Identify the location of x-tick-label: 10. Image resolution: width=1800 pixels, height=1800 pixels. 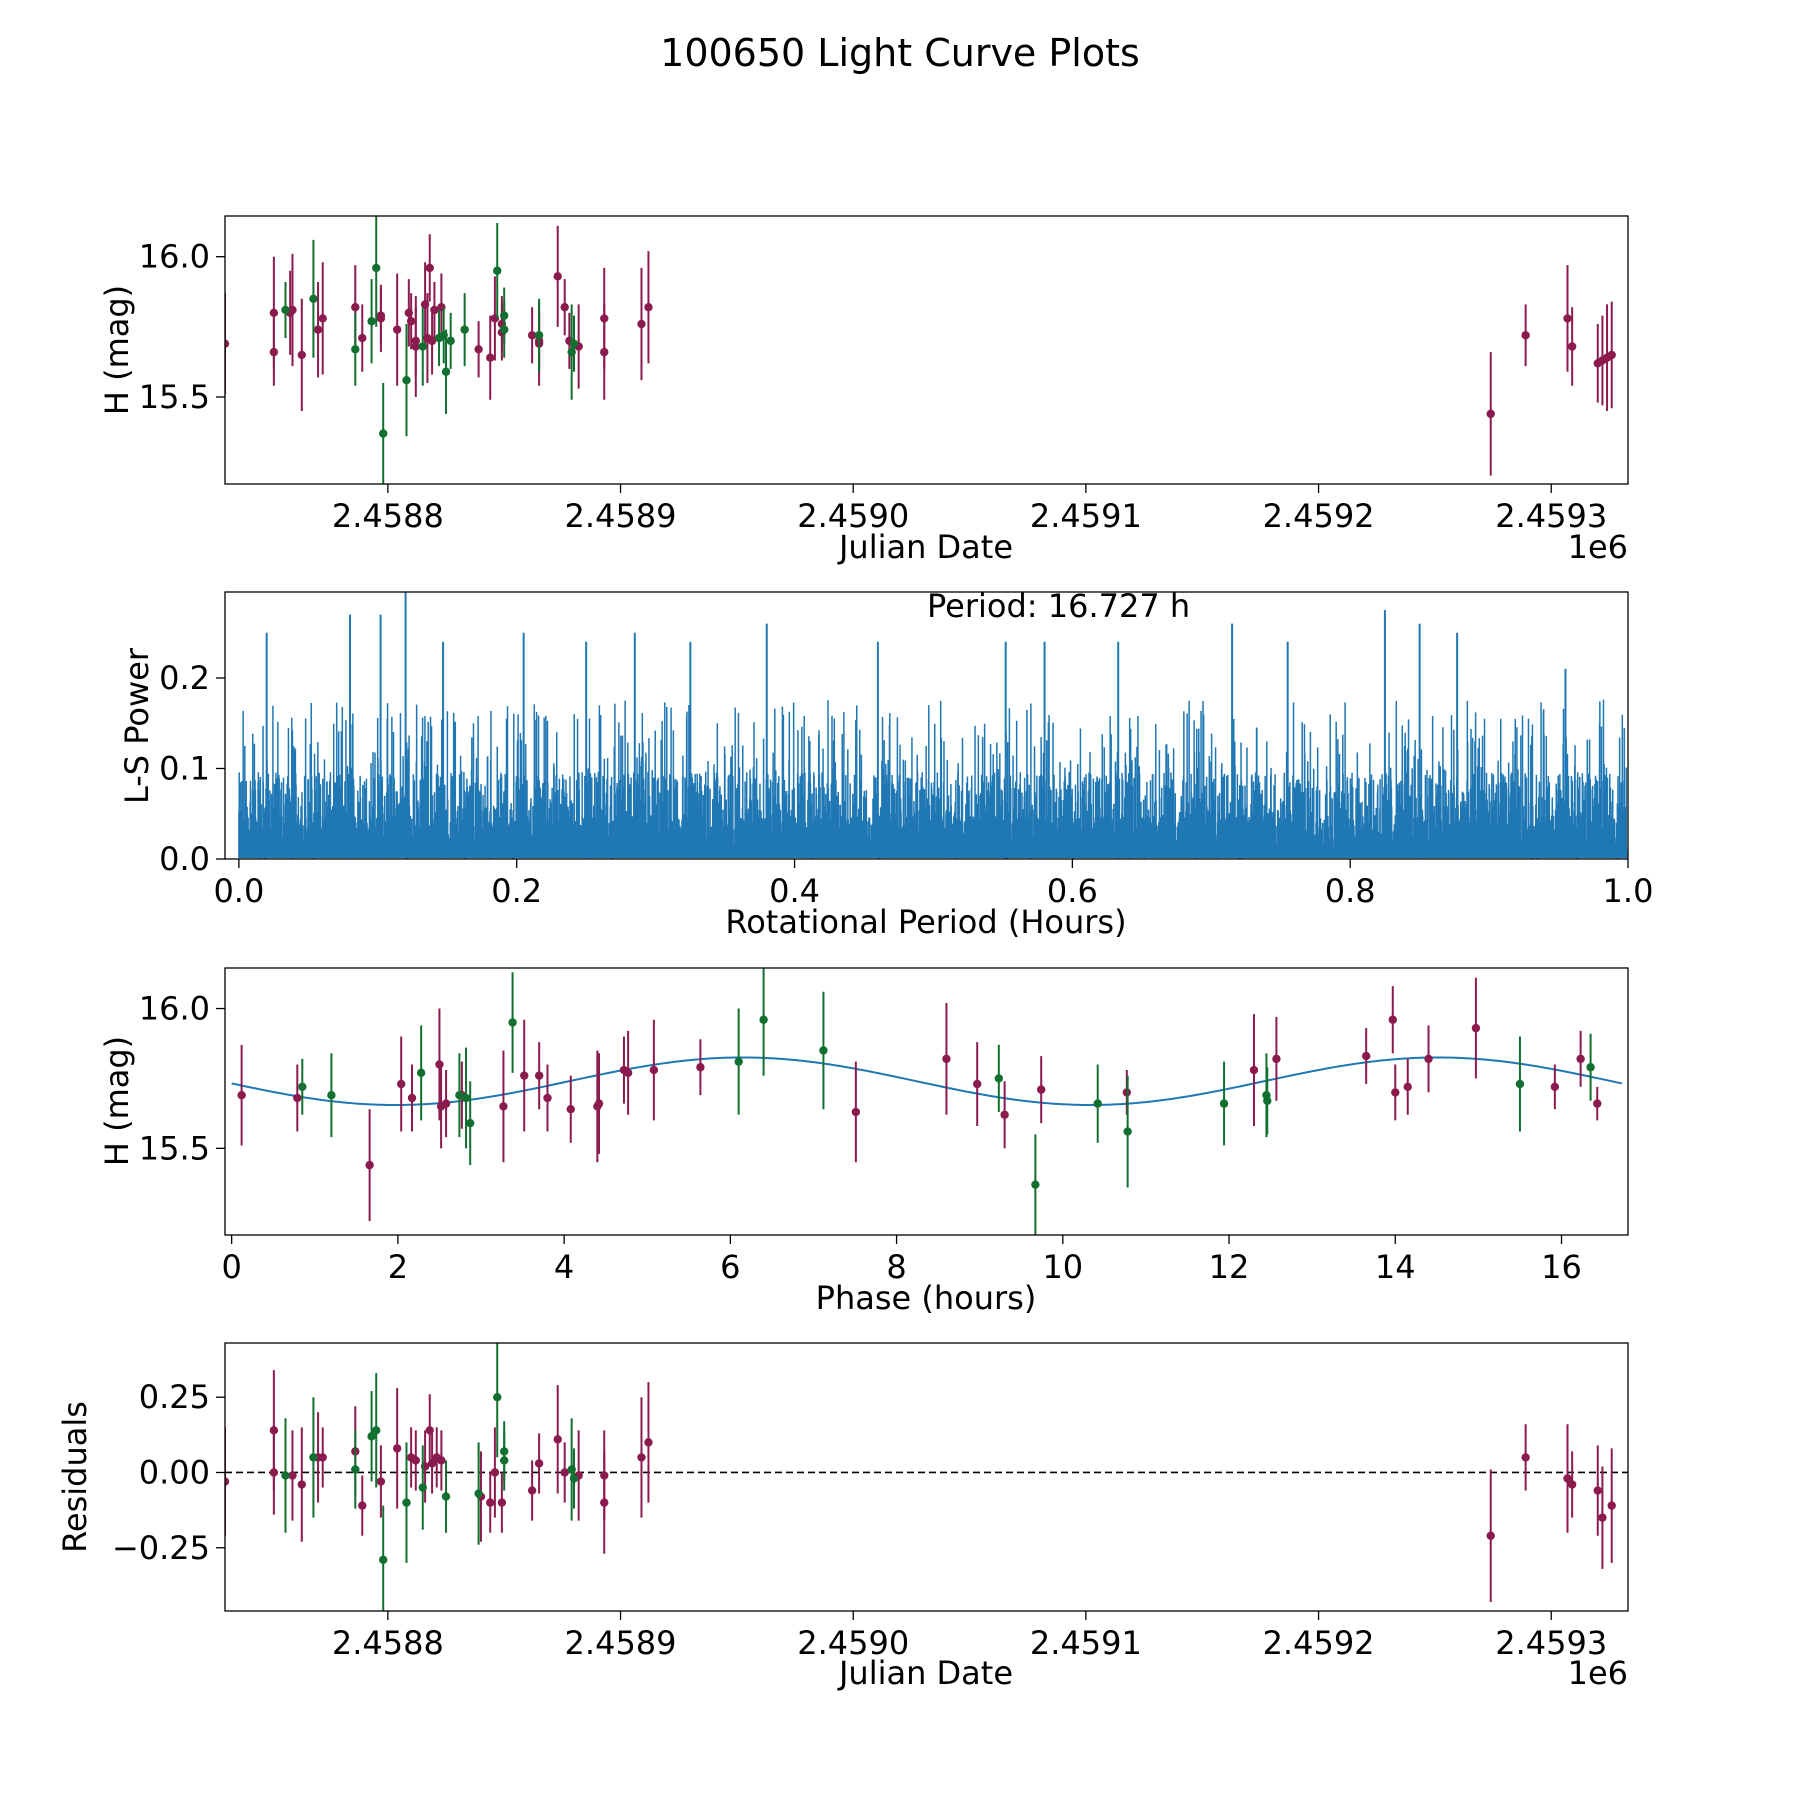
(1062, 1267).